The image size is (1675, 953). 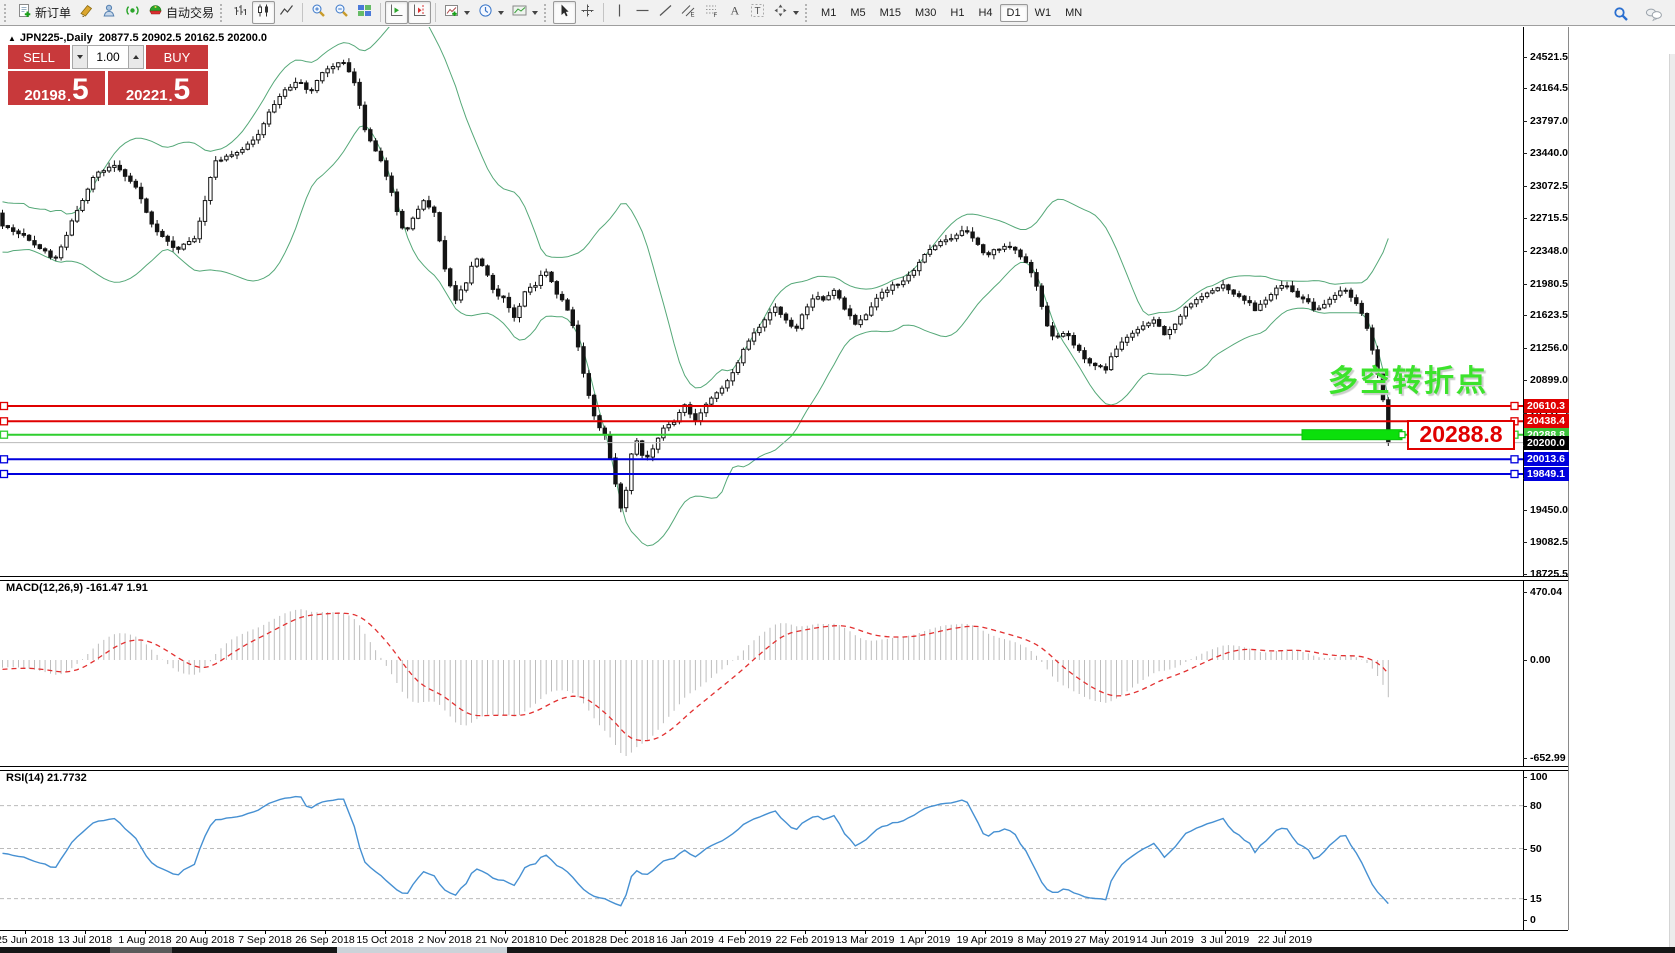 I want to click on timeframe-m15: M15, so click(x=890, y=12).